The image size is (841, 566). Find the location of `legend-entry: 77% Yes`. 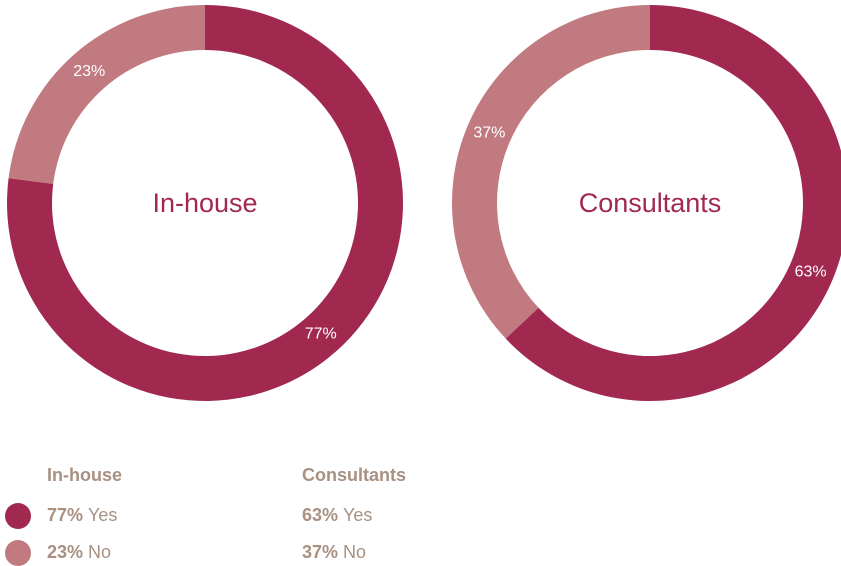

legend-entry: 77% Yes is located at coordinates (82, 515).